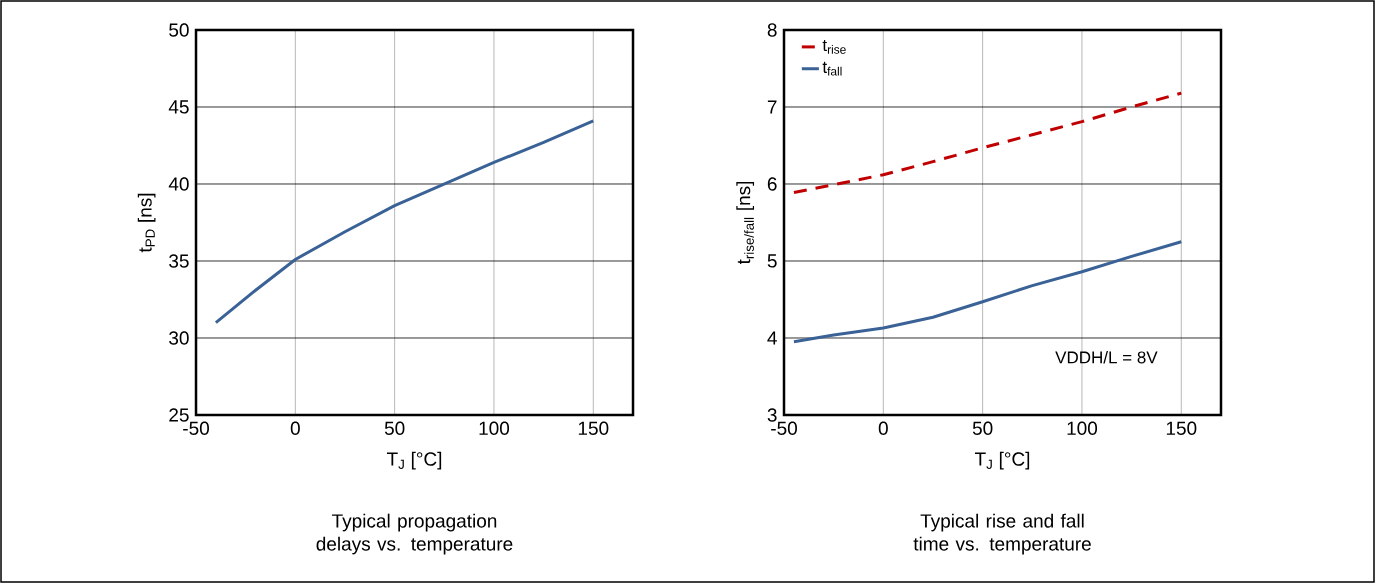 The width and height of the screenshot is (1375, 583). I want to click on y-tick-label: 40, so click(178, 184).